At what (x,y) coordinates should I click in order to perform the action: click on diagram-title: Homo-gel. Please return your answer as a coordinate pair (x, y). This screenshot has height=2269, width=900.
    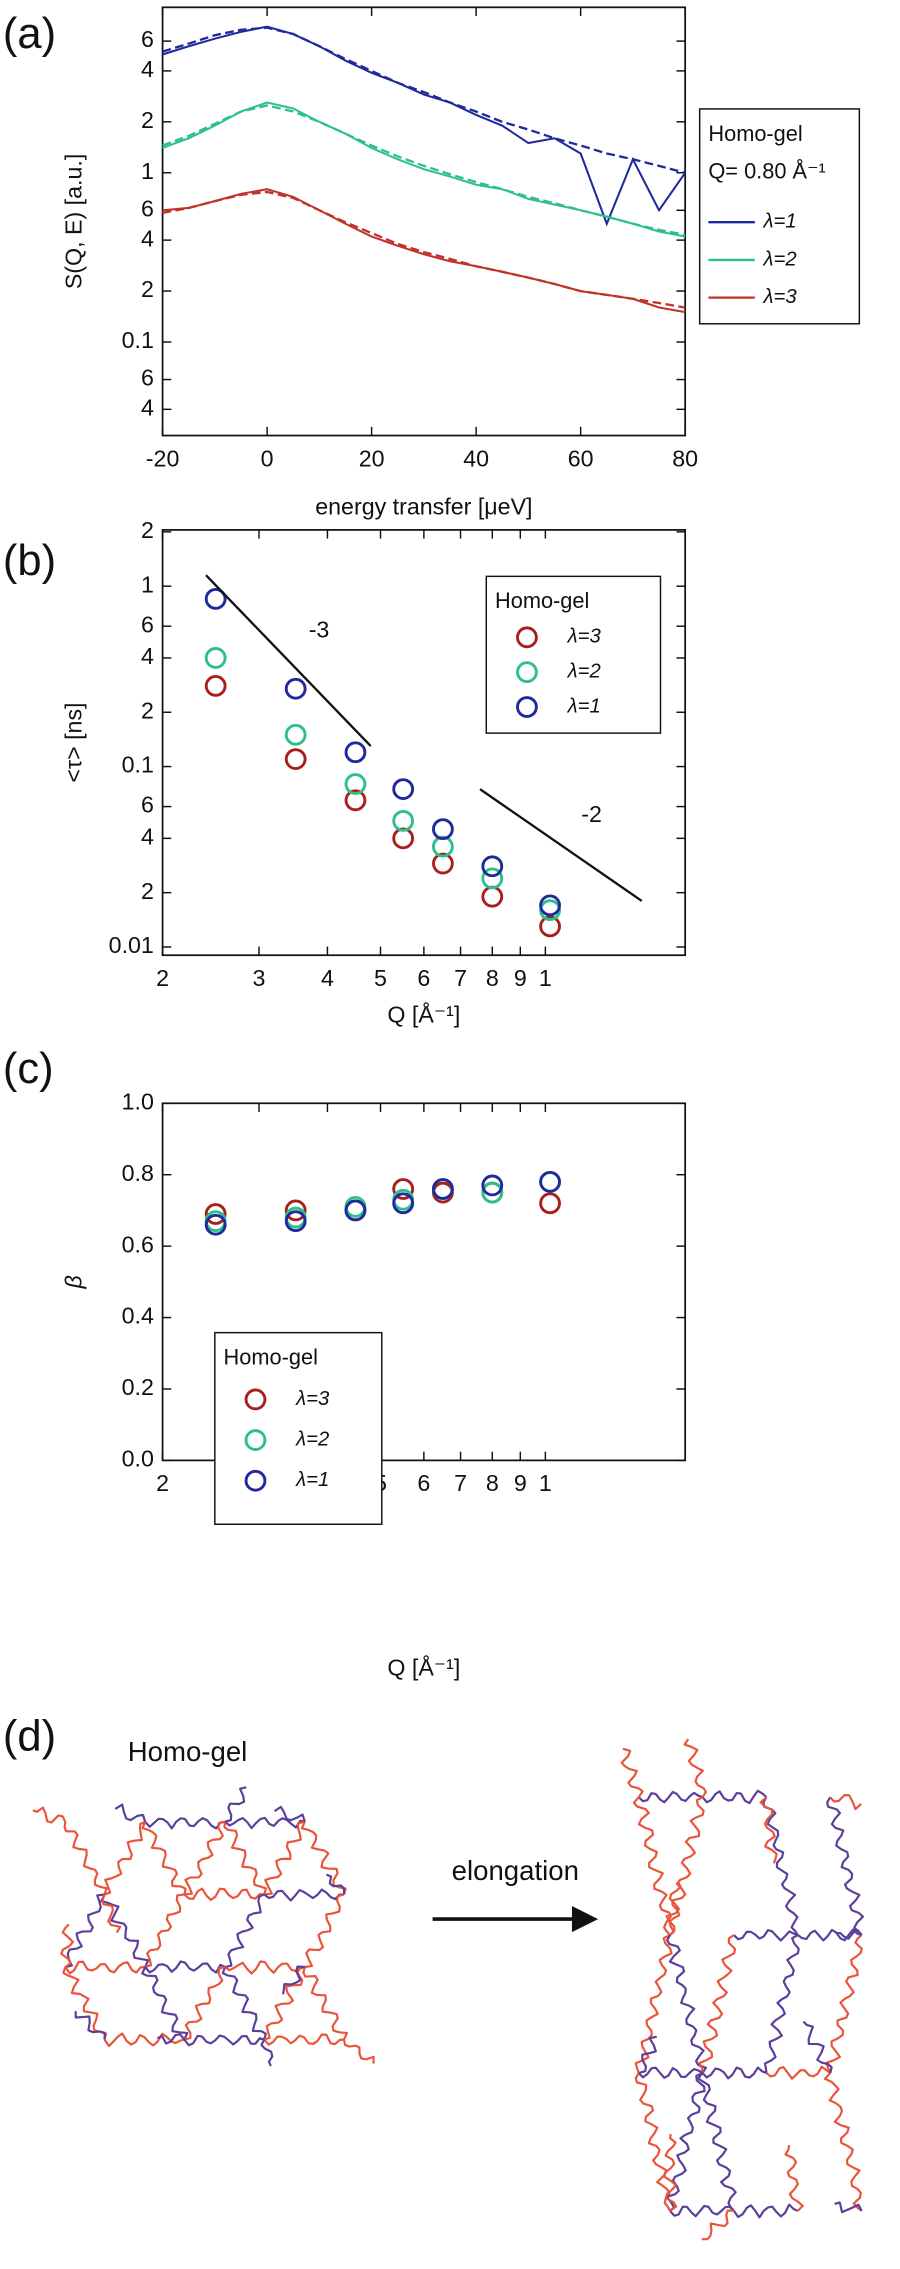
    Looking at the image, I should click on (188, 1751).